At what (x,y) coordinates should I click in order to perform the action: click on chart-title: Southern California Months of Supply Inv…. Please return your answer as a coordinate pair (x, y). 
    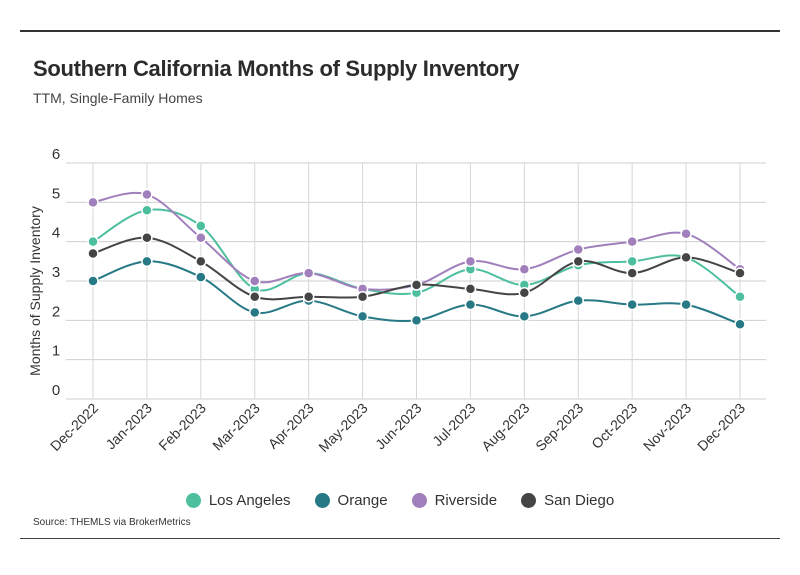
    Looking at the image, I should click on (276, 68).